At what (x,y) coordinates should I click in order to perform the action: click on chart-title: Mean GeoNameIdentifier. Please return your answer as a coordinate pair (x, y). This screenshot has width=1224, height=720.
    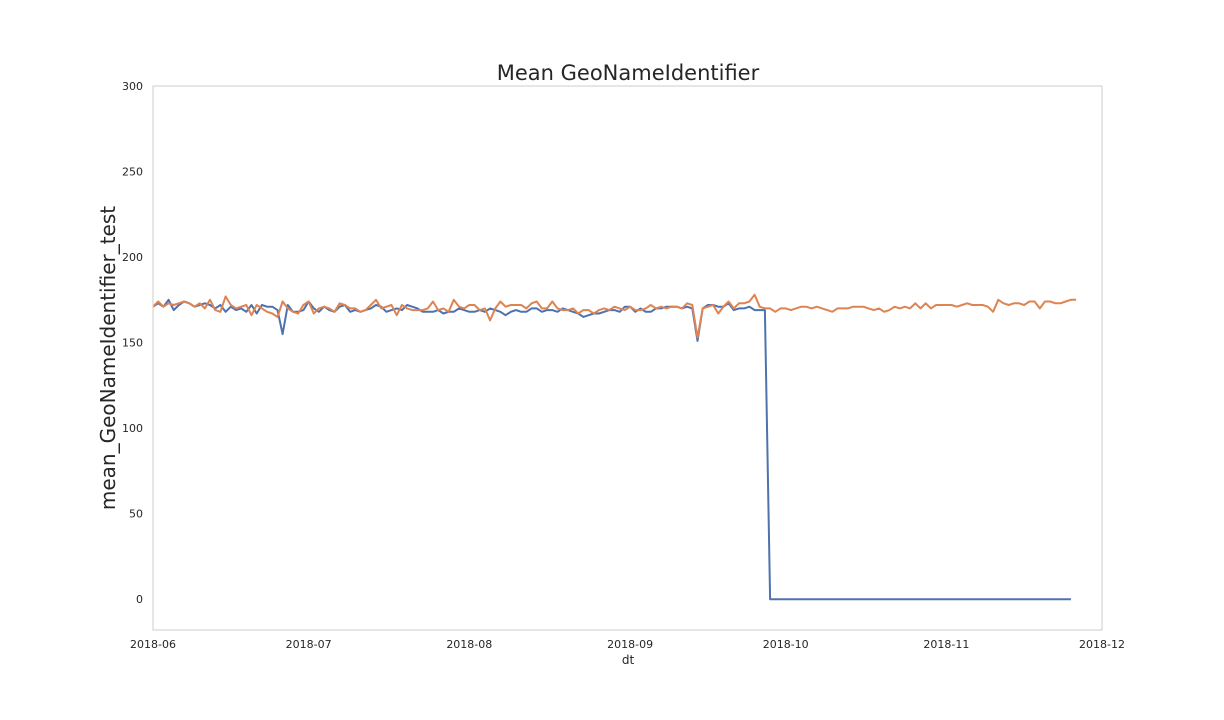
    Looking at the image, I should click on (628, 73).